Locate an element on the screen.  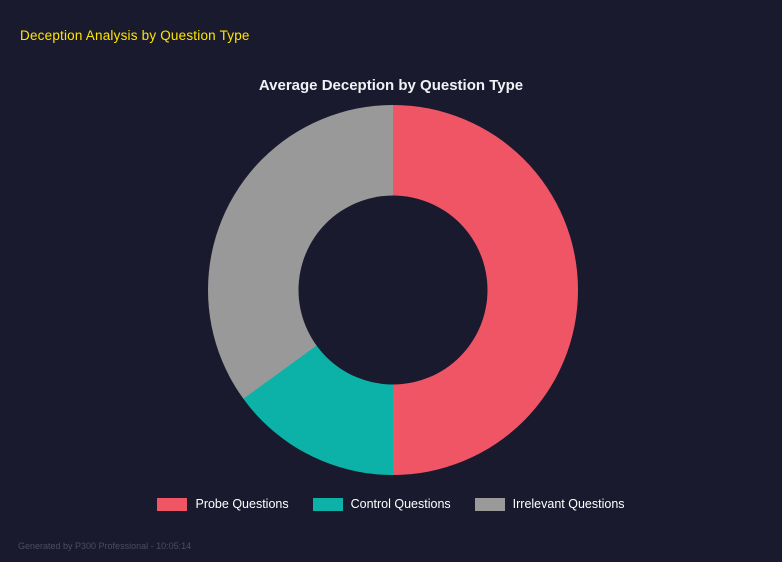
legend-swatch-control-questions is located at coordinates (327, 504).